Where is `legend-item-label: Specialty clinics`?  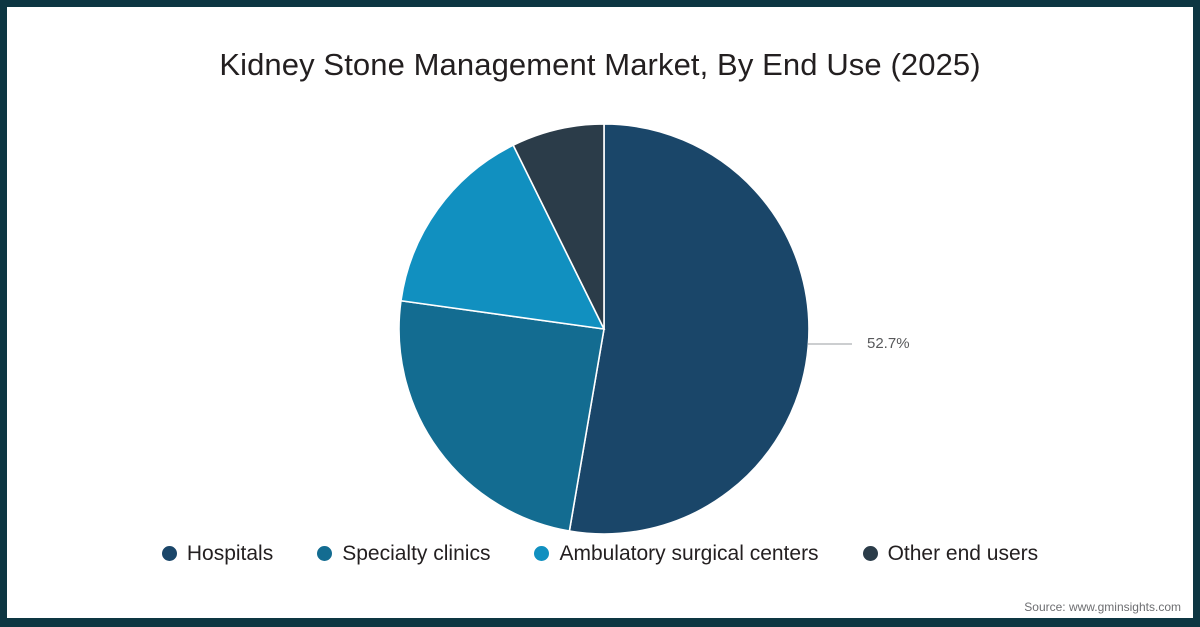 legend-item-label: Specialty clinics is located at coordinates (416, 553).